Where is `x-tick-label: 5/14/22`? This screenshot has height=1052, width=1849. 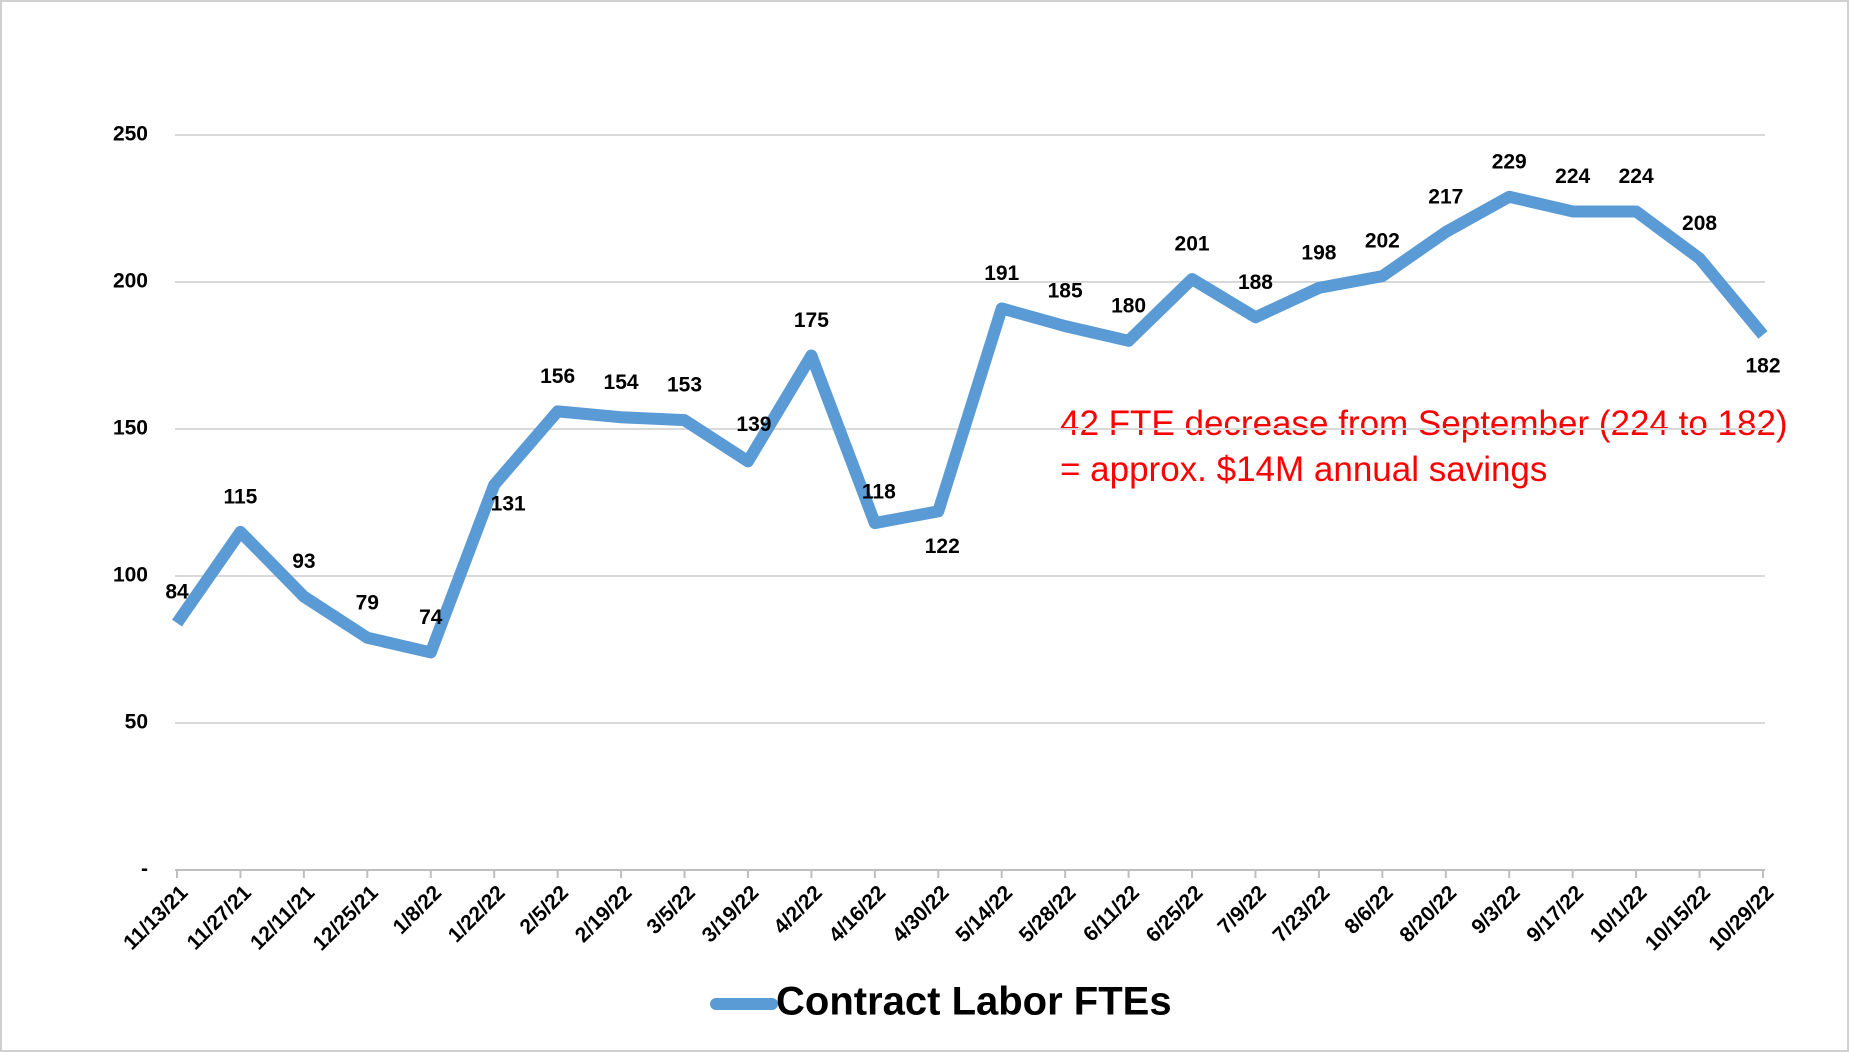
x-tick-label: 5/14/22 is located at coordinates (984, 914).